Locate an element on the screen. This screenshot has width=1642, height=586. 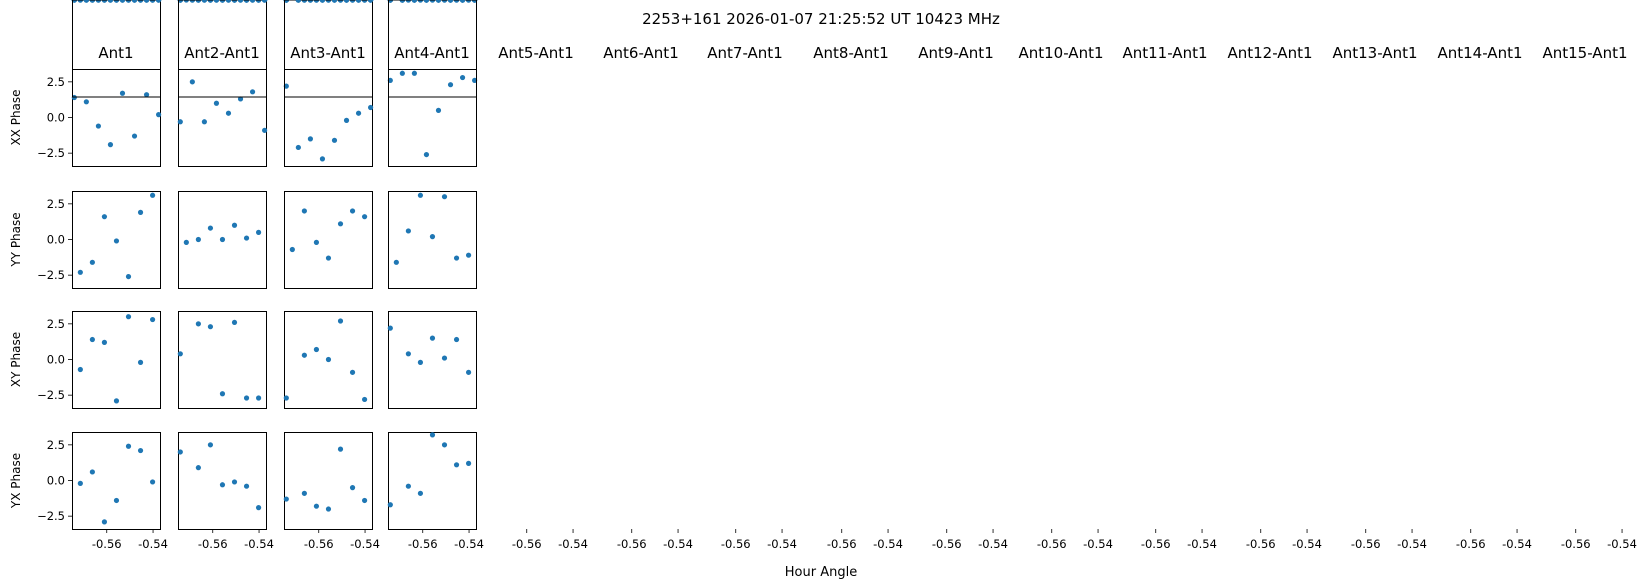
column-title: Ant14-Ant1 is located at coordinates (1479, 53).